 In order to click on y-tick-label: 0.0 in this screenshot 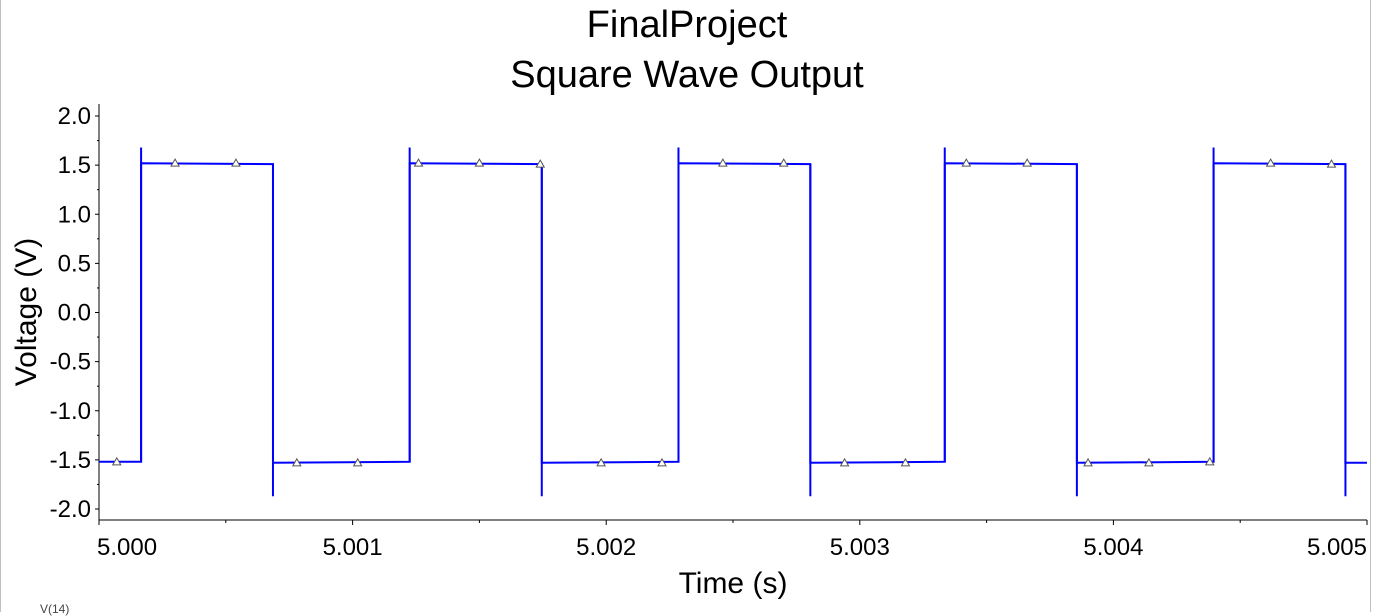, I will do `click(74, 313)`.